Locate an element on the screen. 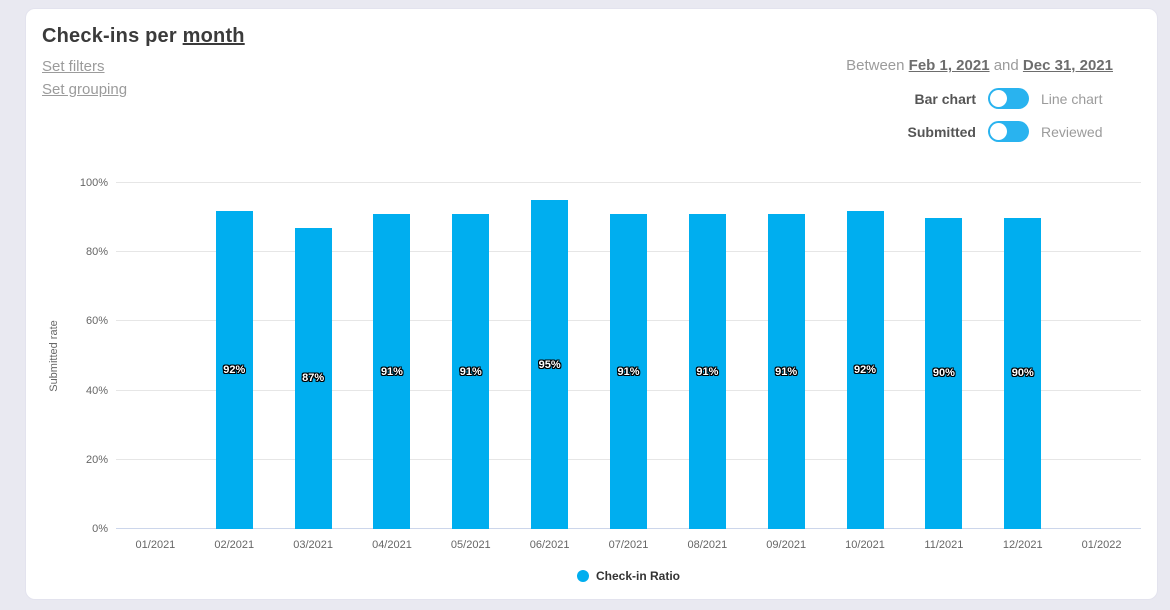 Image resolution: width=1170 pixels, height=610 pixels. legend-item: Check-in Ratio is located at coordinates (628, 576).